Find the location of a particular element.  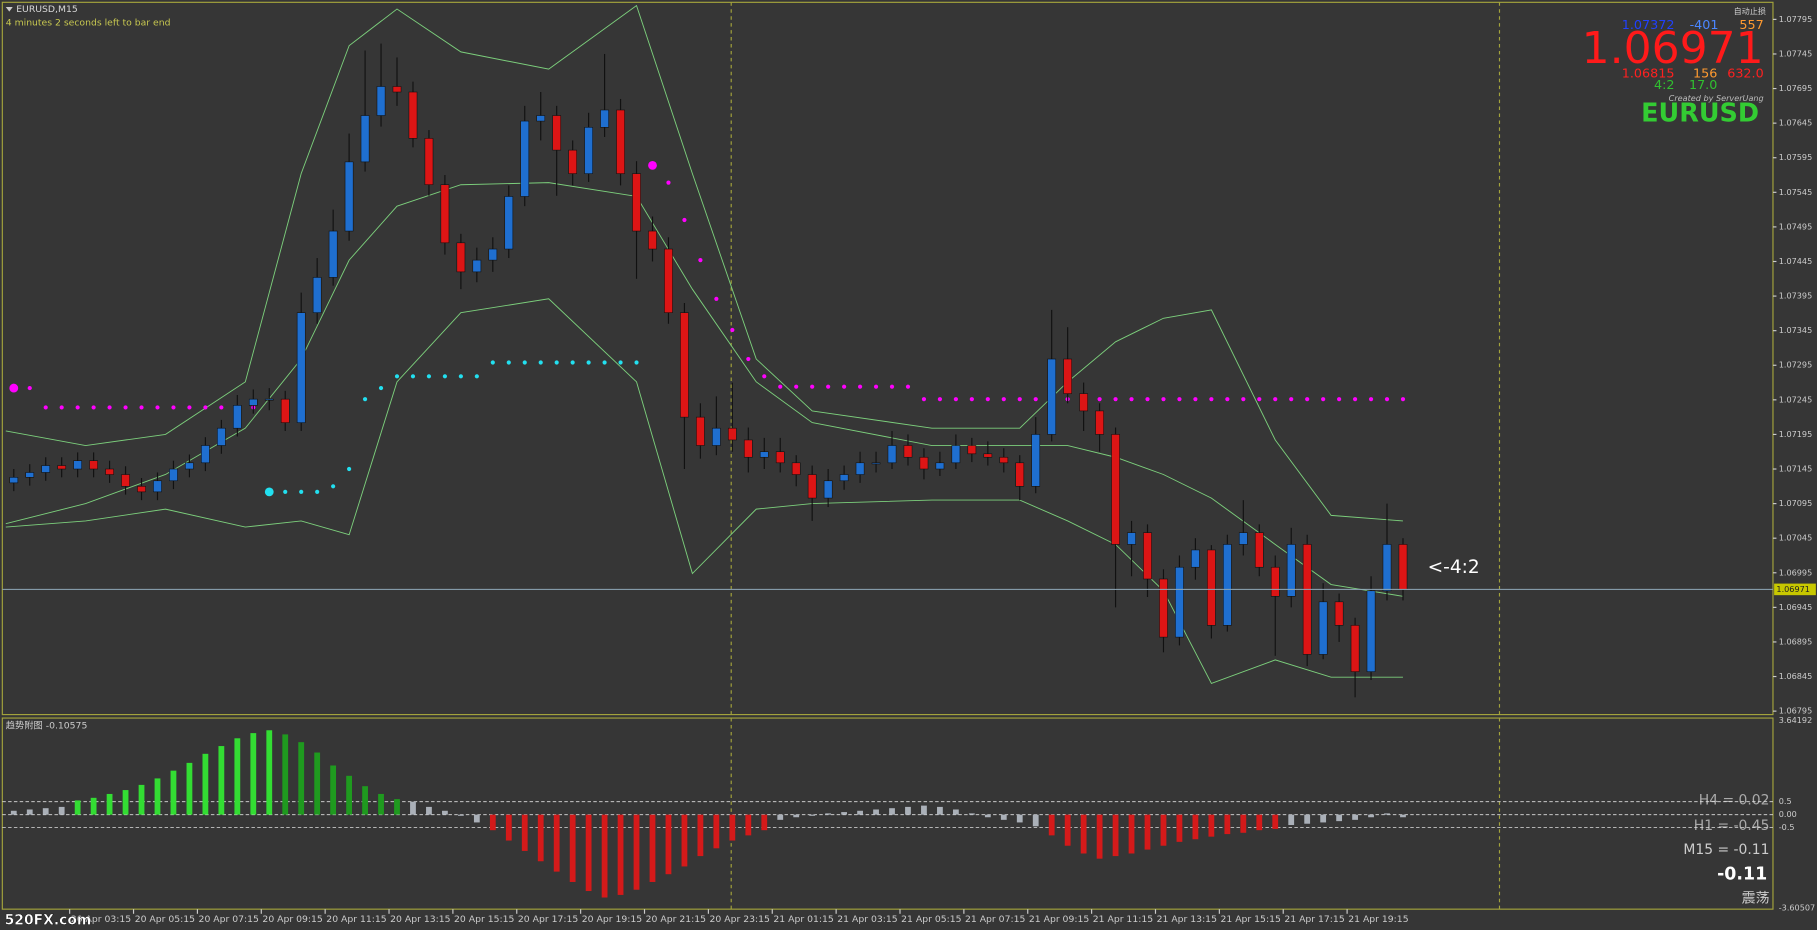

x-tick-label: 20 Apr 03:15 is located at coordinates (101, 919).